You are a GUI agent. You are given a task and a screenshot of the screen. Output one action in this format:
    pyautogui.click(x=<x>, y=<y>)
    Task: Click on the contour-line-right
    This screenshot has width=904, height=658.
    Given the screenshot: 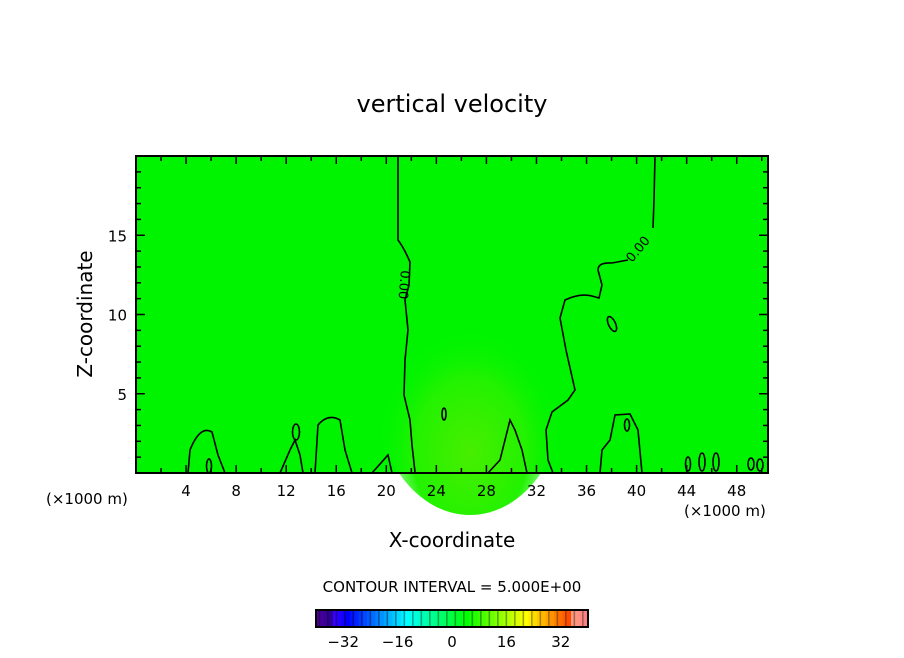 What is the action you would take?
    pyautogui.click(x=600, y=314)
    